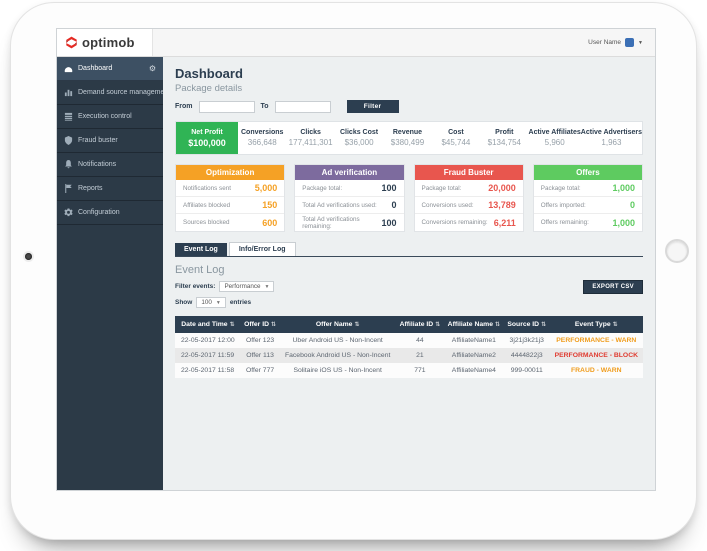 This screenshot has height=551, width=707. Describe the element at coordinates (110, 189) in the screenshot. I see `sidebar-item-reports: Reports` at that location.